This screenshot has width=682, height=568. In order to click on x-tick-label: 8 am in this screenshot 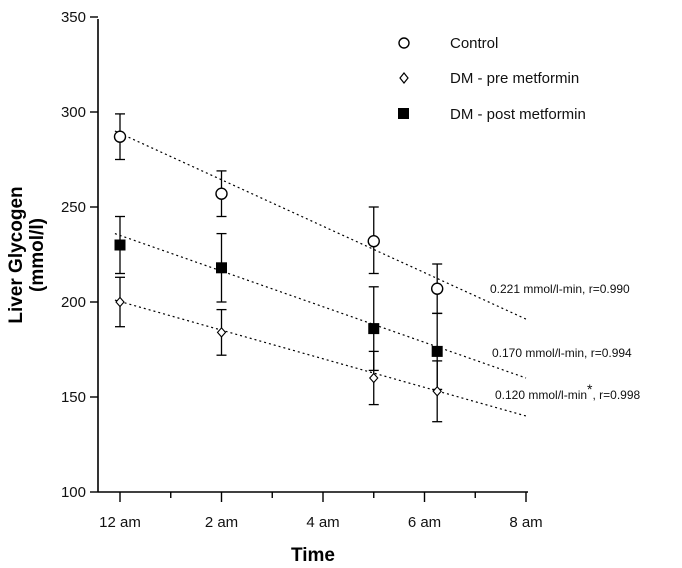, I will do `click(525, 522)`.